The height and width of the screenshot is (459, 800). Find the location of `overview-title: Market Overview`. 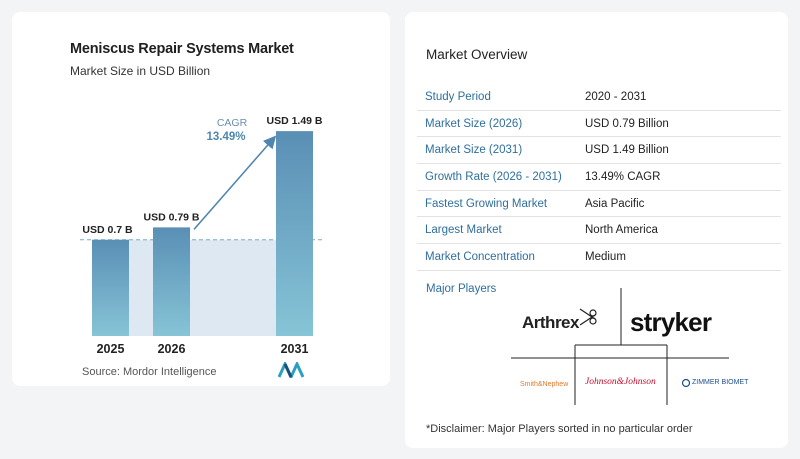

overview-title: Market Overview is located at coordinates (477, 54).